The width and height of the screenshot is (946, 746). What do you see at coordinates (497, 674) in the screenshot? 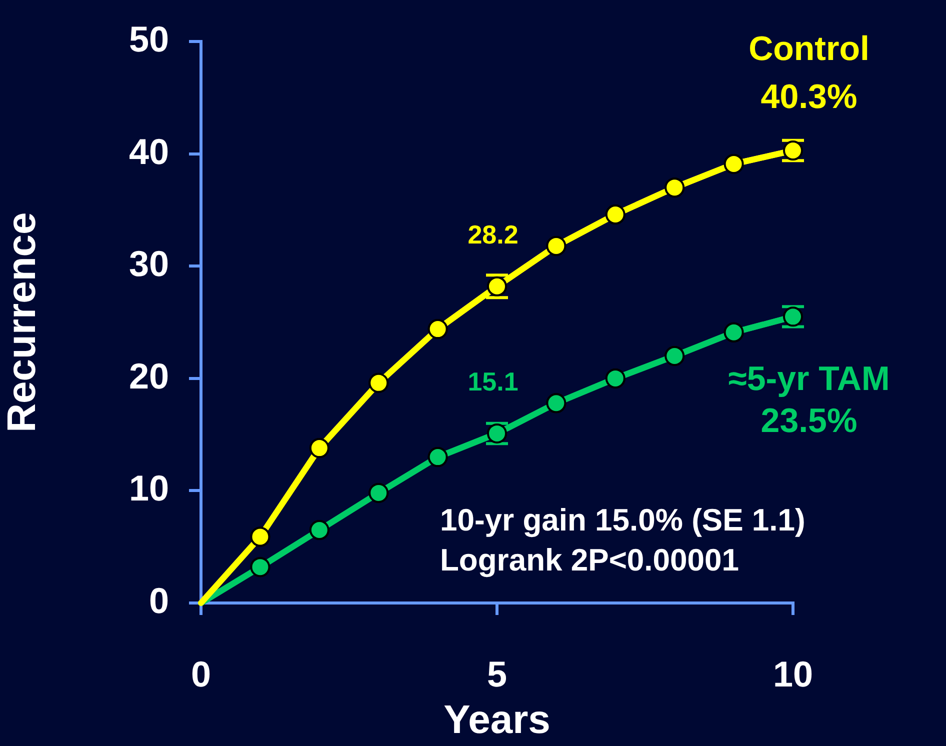
I see `x-tick-label: 5` at bounding box center [497, 674].